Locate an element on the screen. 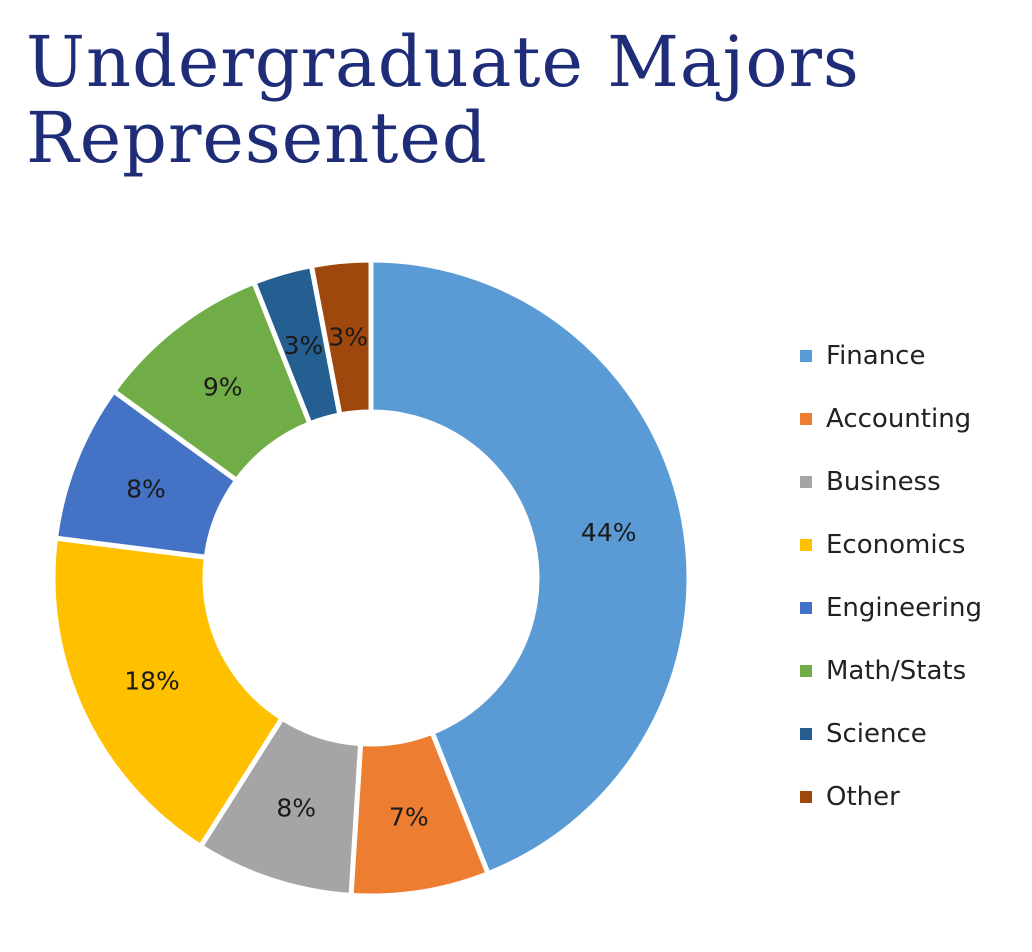  legend-item-other: Other is located at coordinates (891, 796).